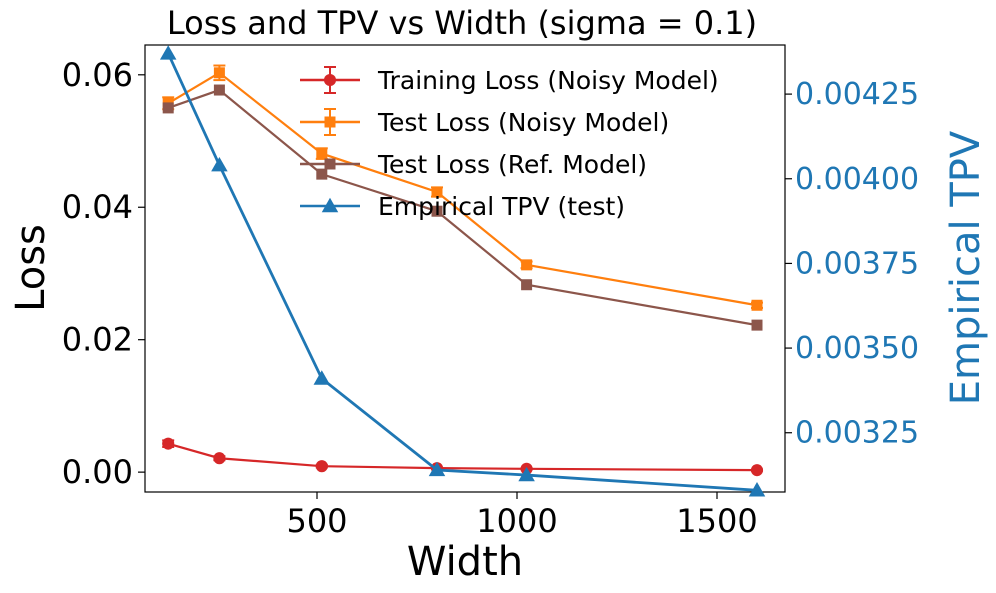 This screenshot has width=996, height=593. Describe the element at coordinates (31, 268) in the screenshot. I see `y-axis-label: Loss` at that location.